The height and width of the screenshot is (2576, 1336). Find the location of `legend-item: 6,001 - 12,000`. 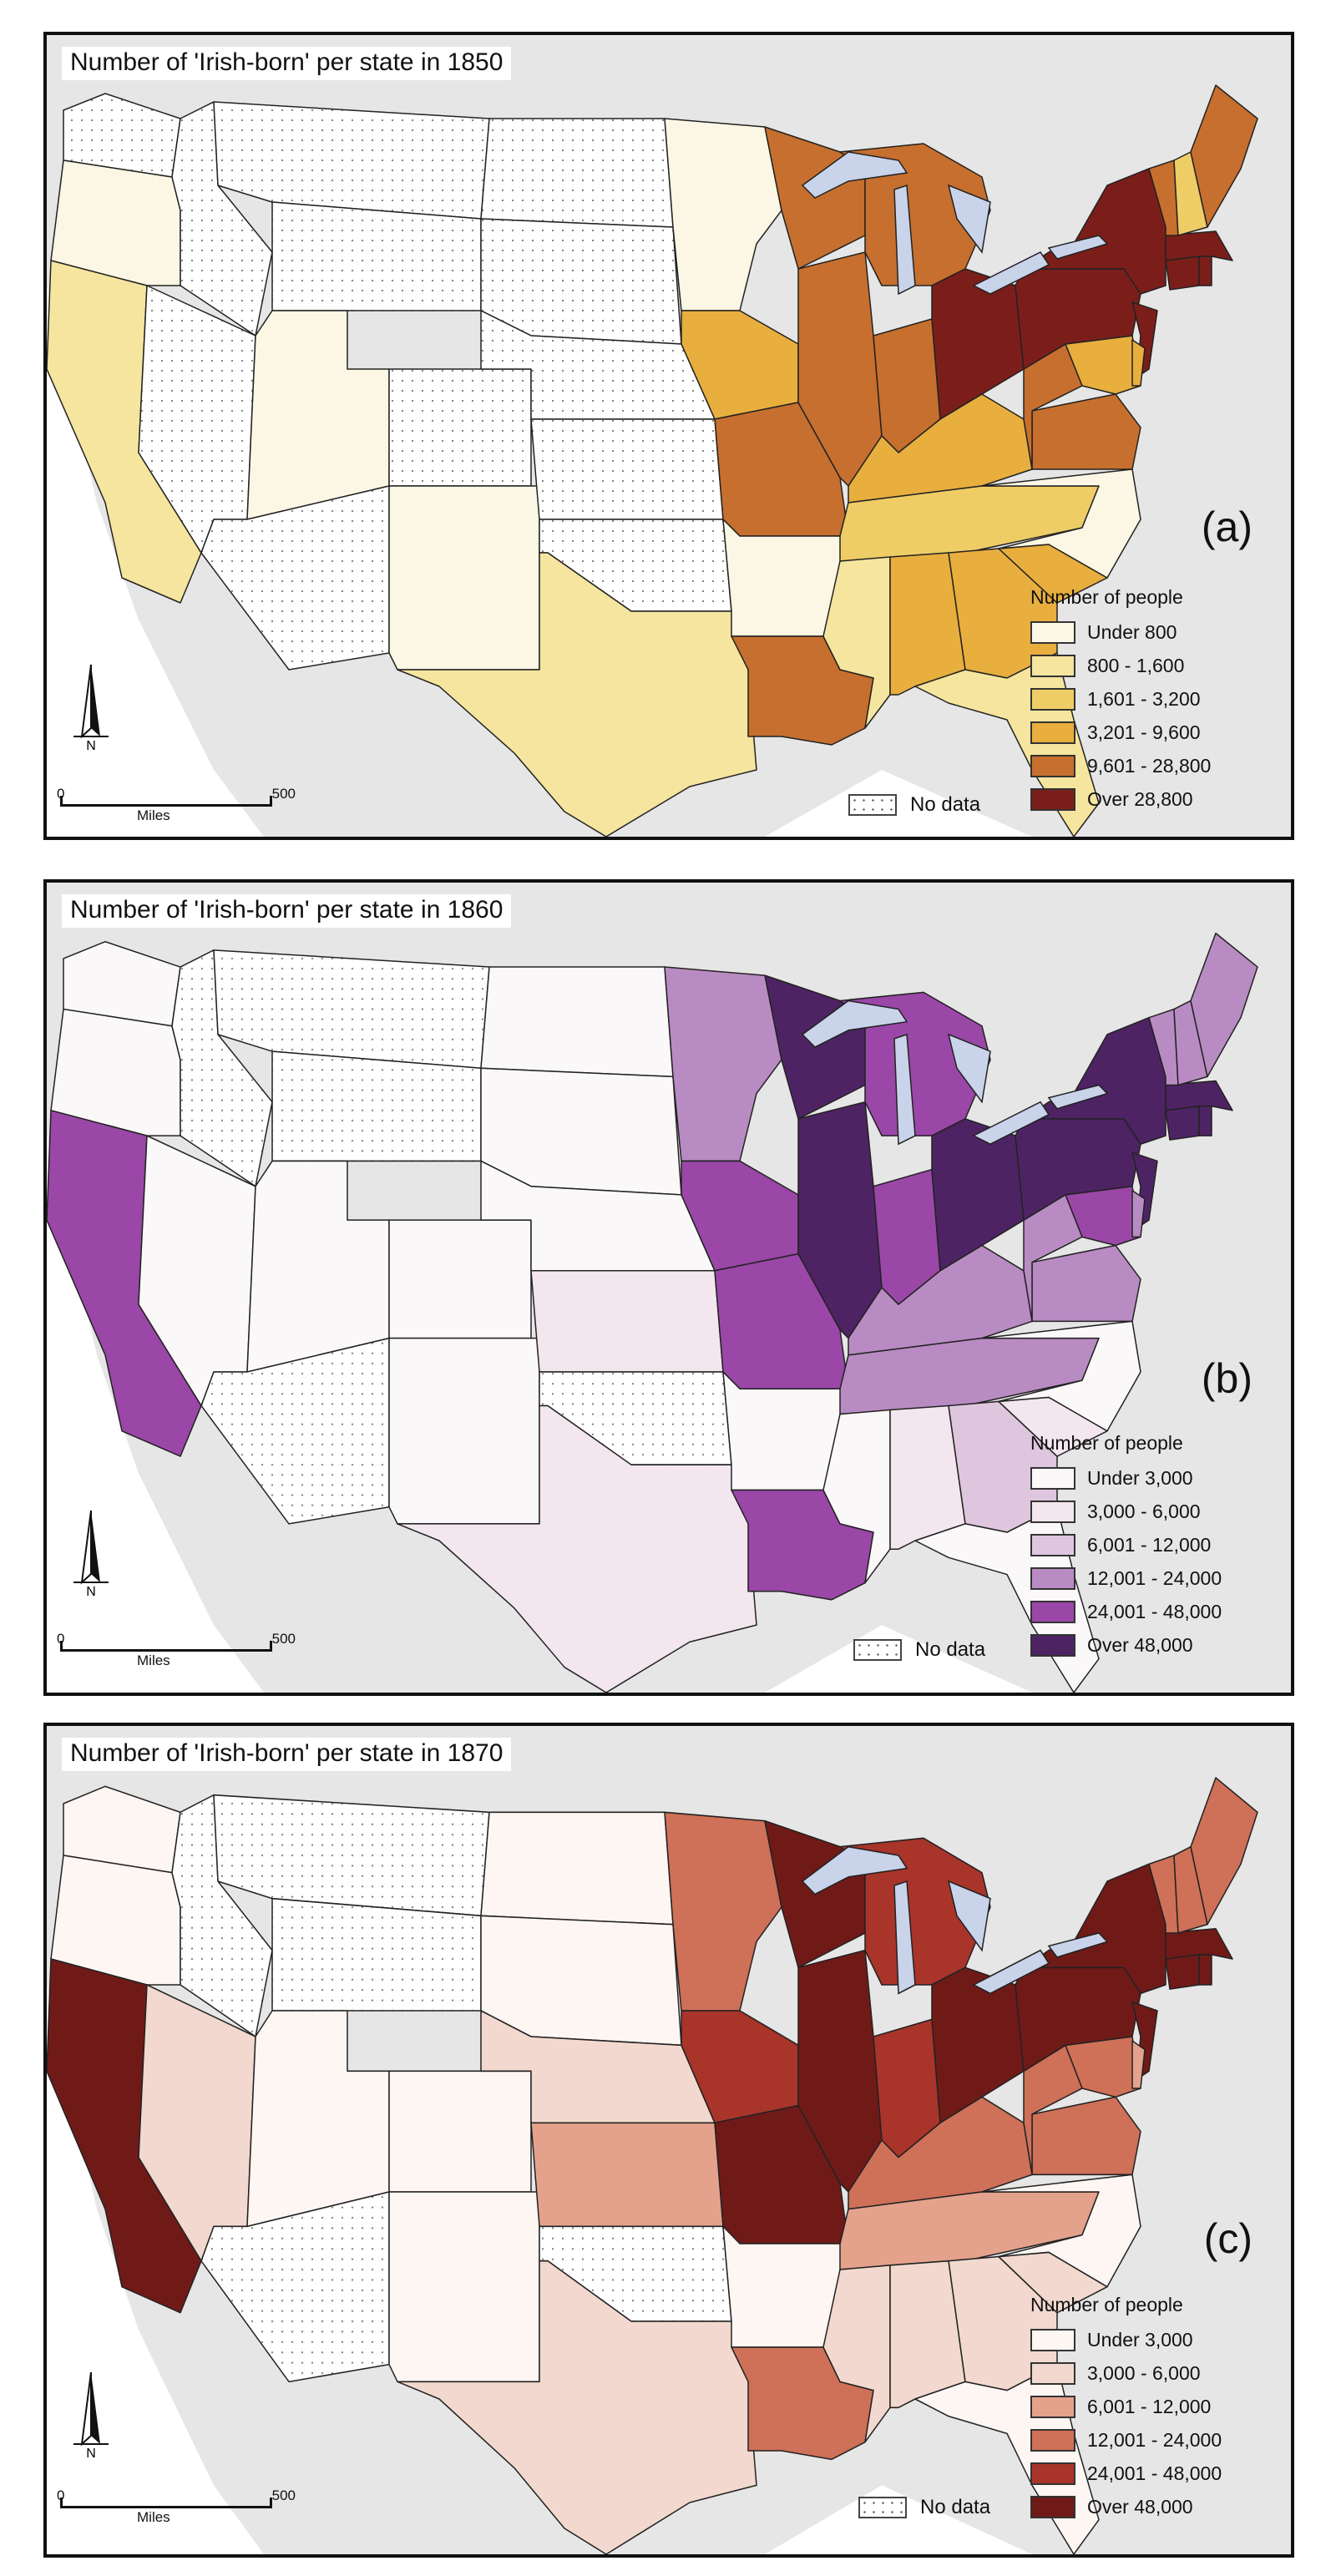

legend-item: 6,001 - 12,000 is located at coordinates (1147, 1544).